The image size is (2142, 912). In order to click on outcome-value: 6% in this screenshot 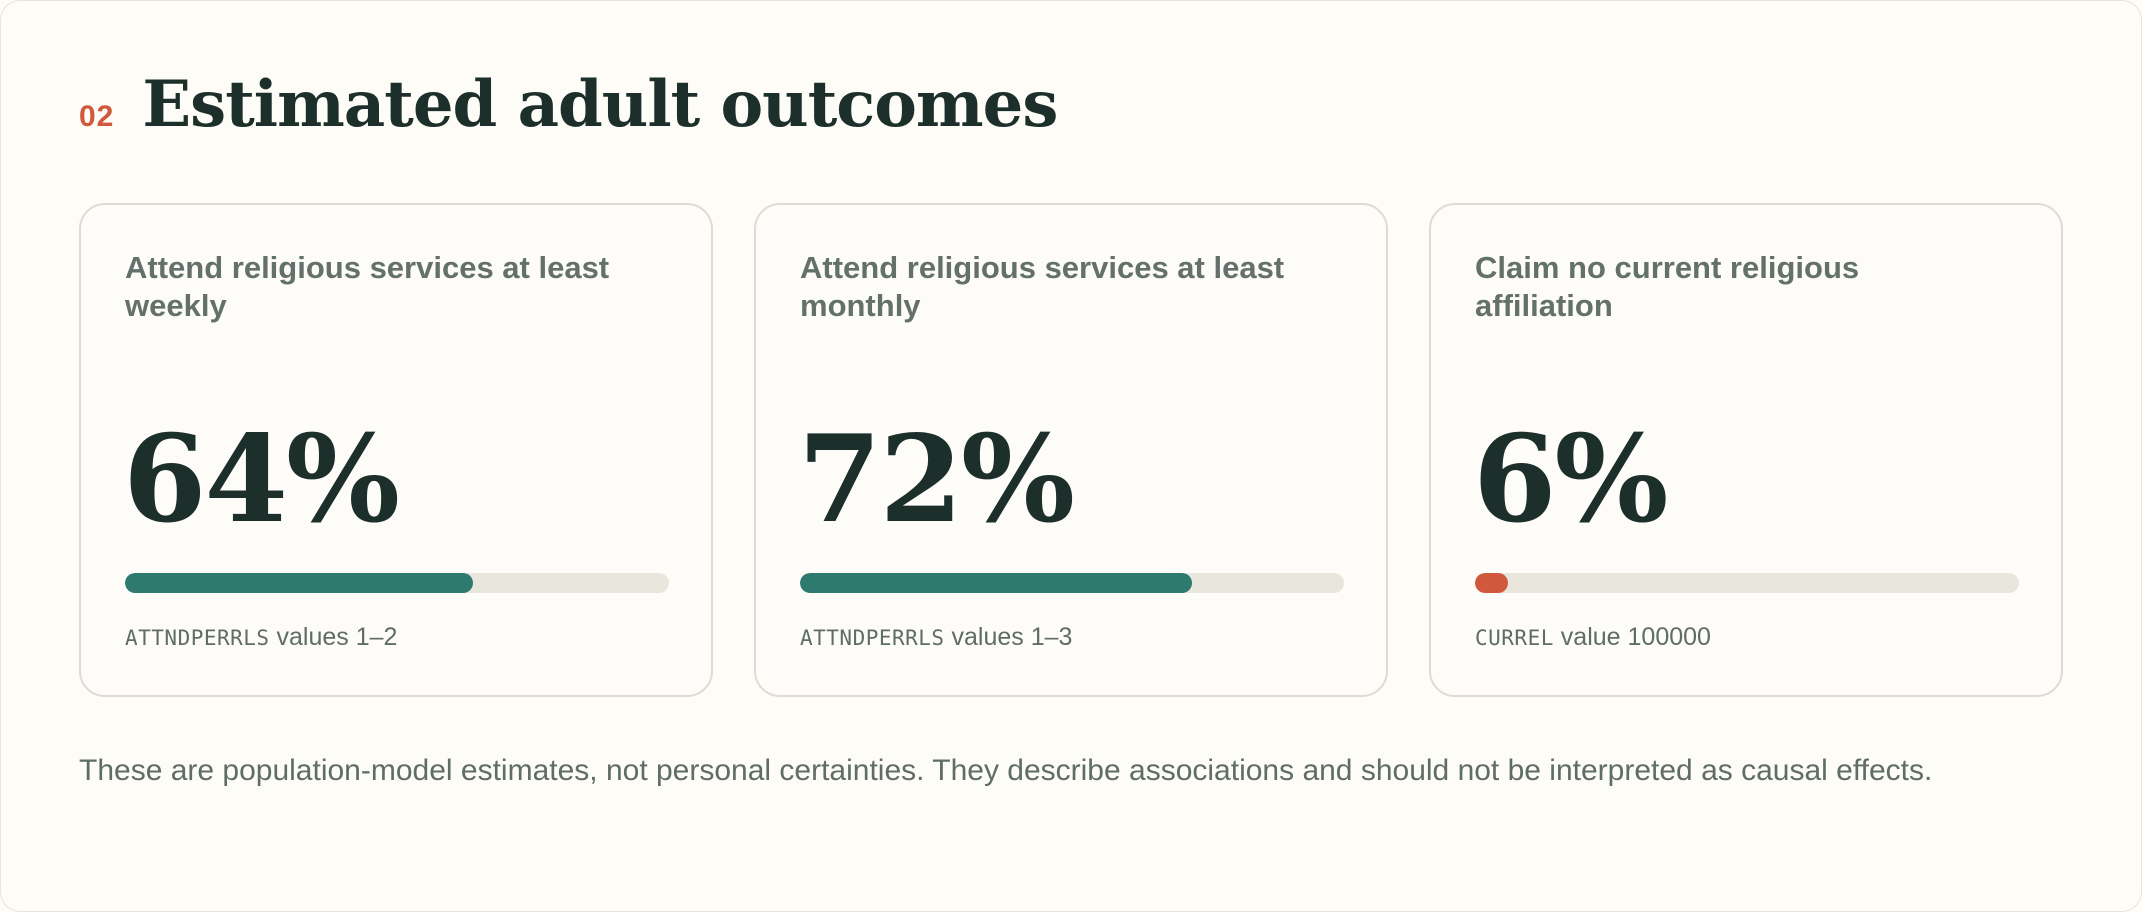, I will do `click(1571, 479)`.